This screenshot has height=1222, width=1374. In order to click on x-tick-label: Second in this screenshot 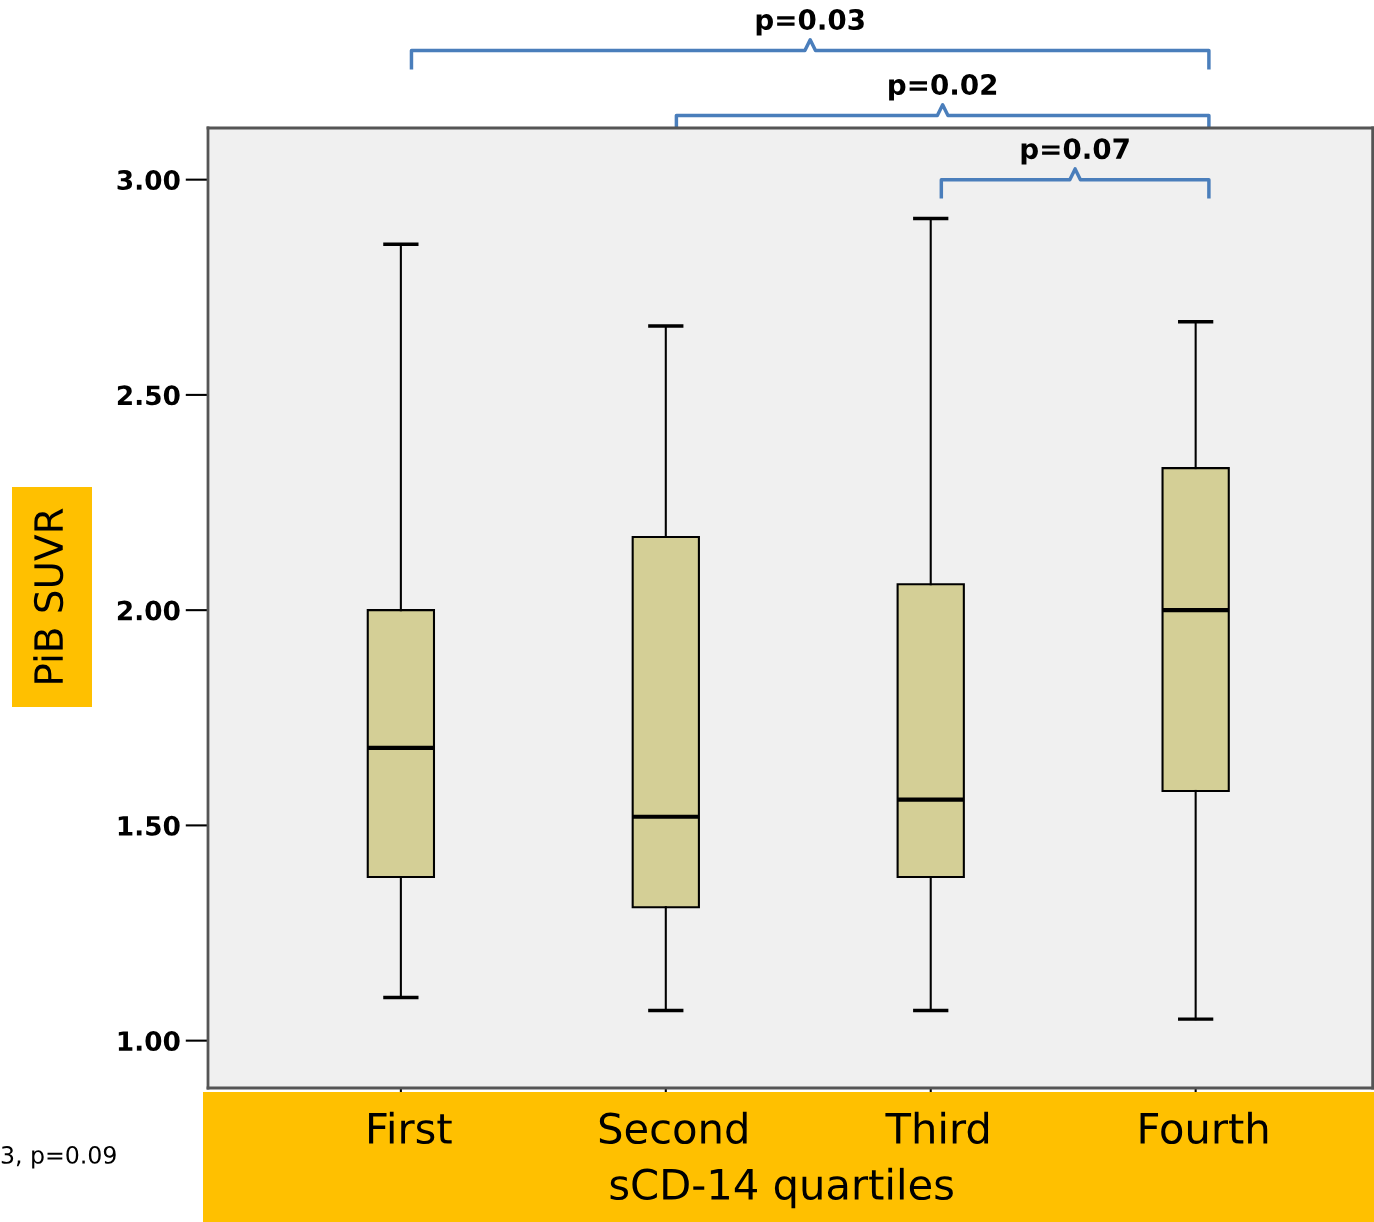, I will do `click(673, 1128)`.